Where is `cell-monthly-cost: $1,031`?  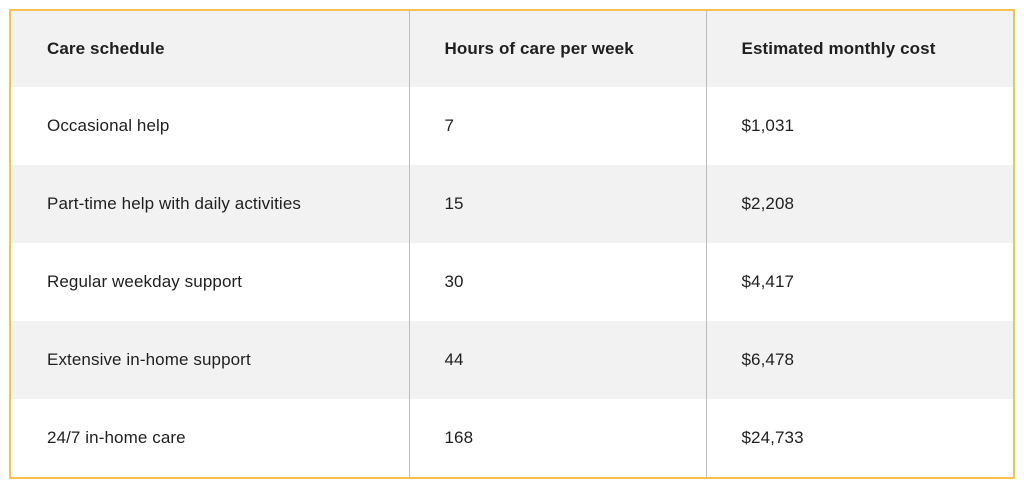
cell-monthly-cost: $1,031 is located at coordinates (859, 126).